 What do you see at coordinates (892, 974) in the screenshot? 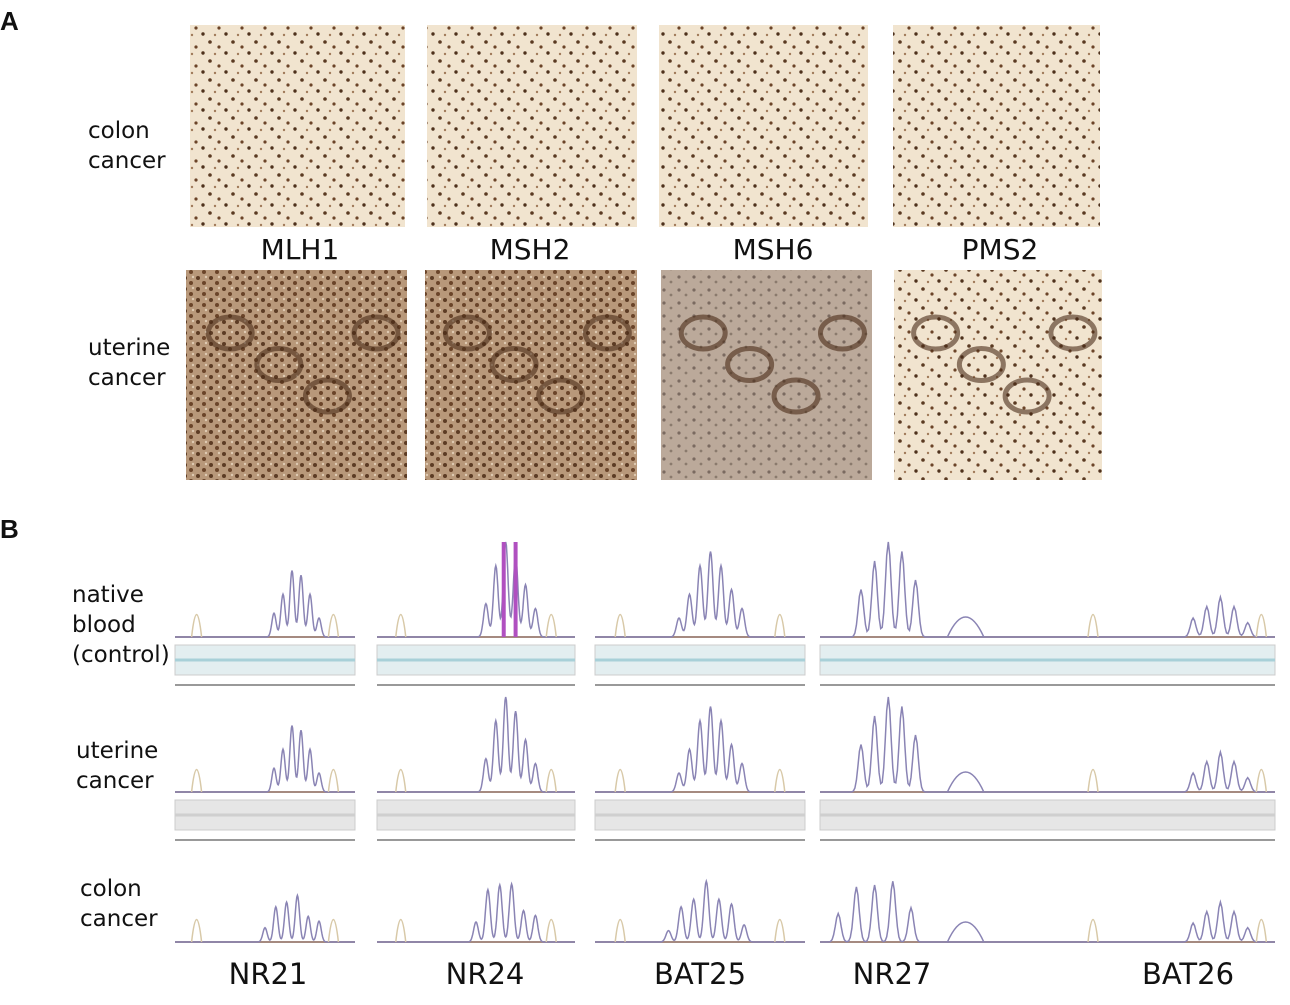
I see `marker-label: NR27` at bounding box center [892, 974].